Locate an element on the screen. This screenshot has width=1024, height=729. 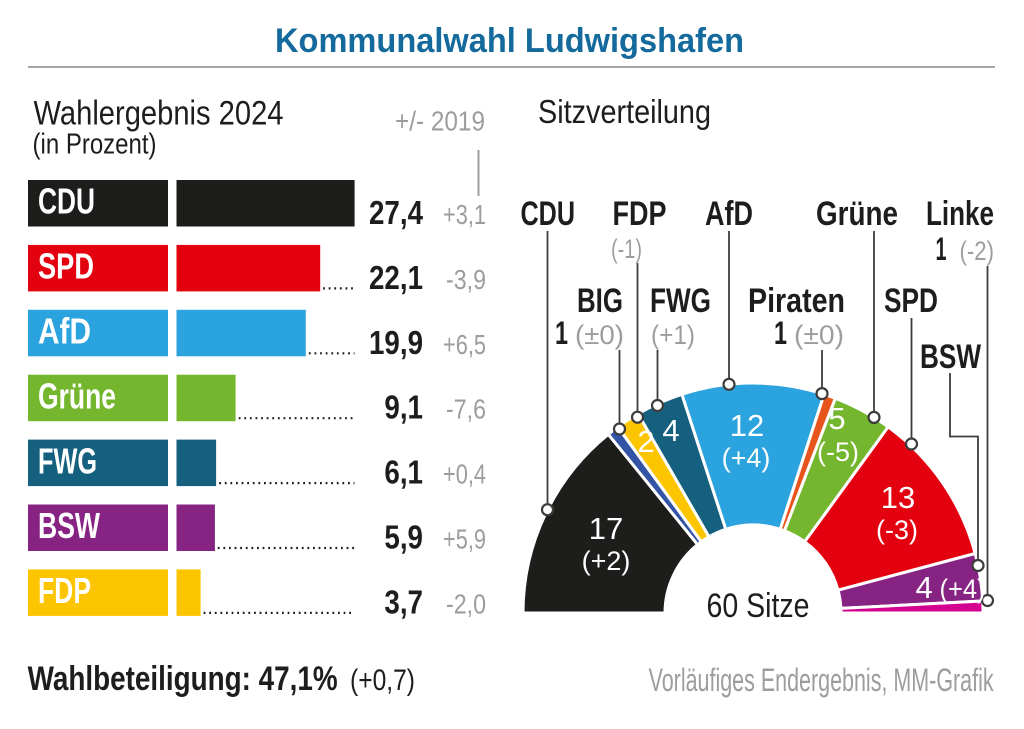
svg-text: +5,9 is located at coordinates (464, 539).